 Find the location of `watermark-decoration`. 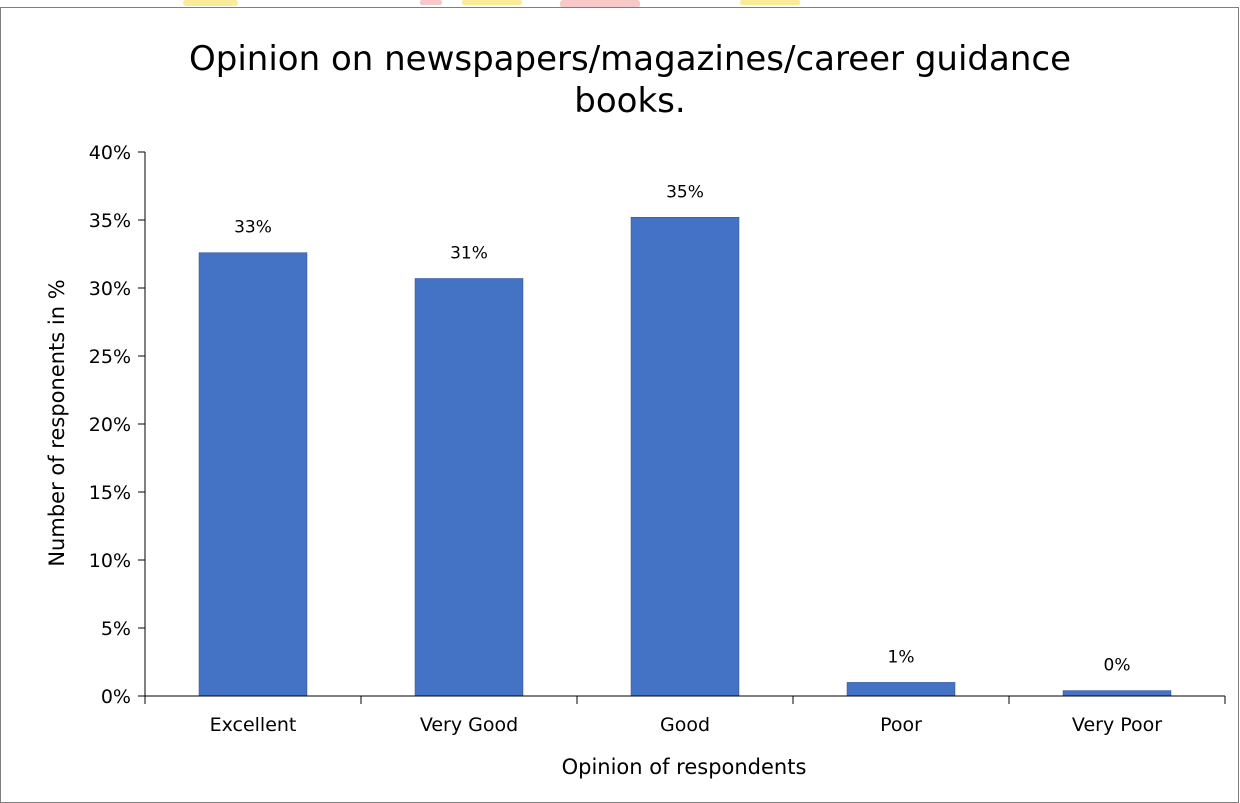

watermark-decoration is located at coordinates (491, 4).